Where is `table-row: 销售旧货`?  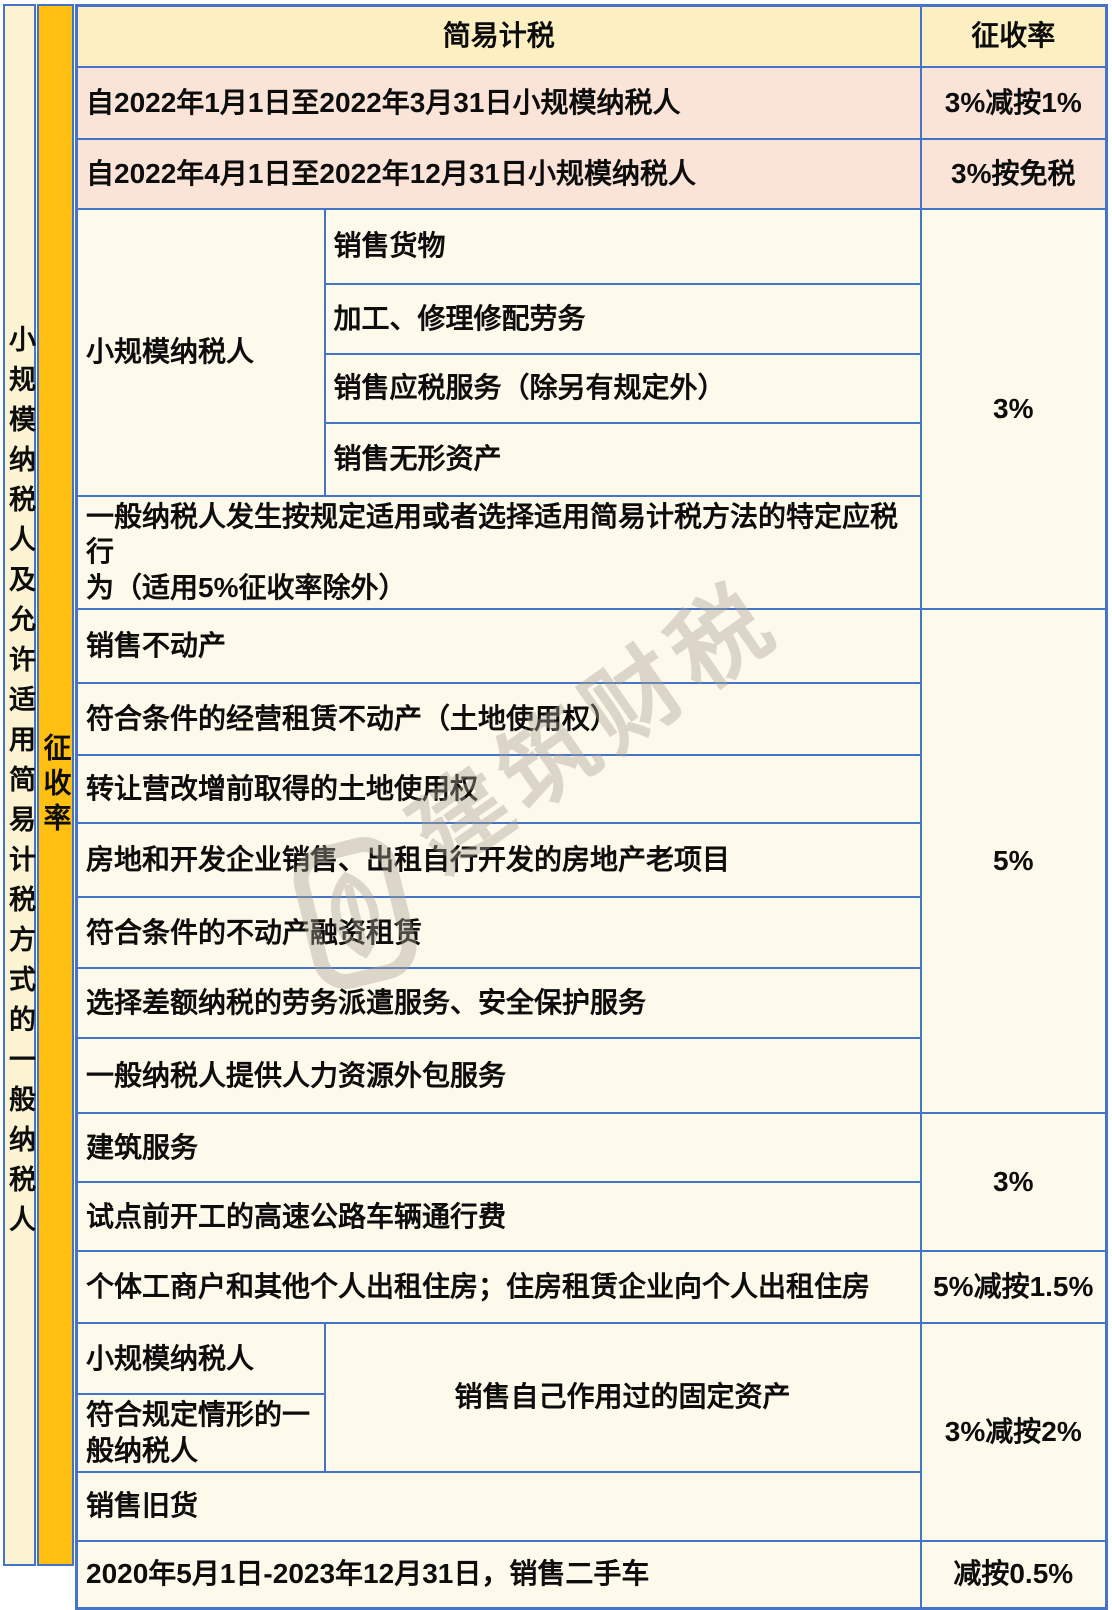 table-row: 销售旧货 is located at coordinates (591, 1506).